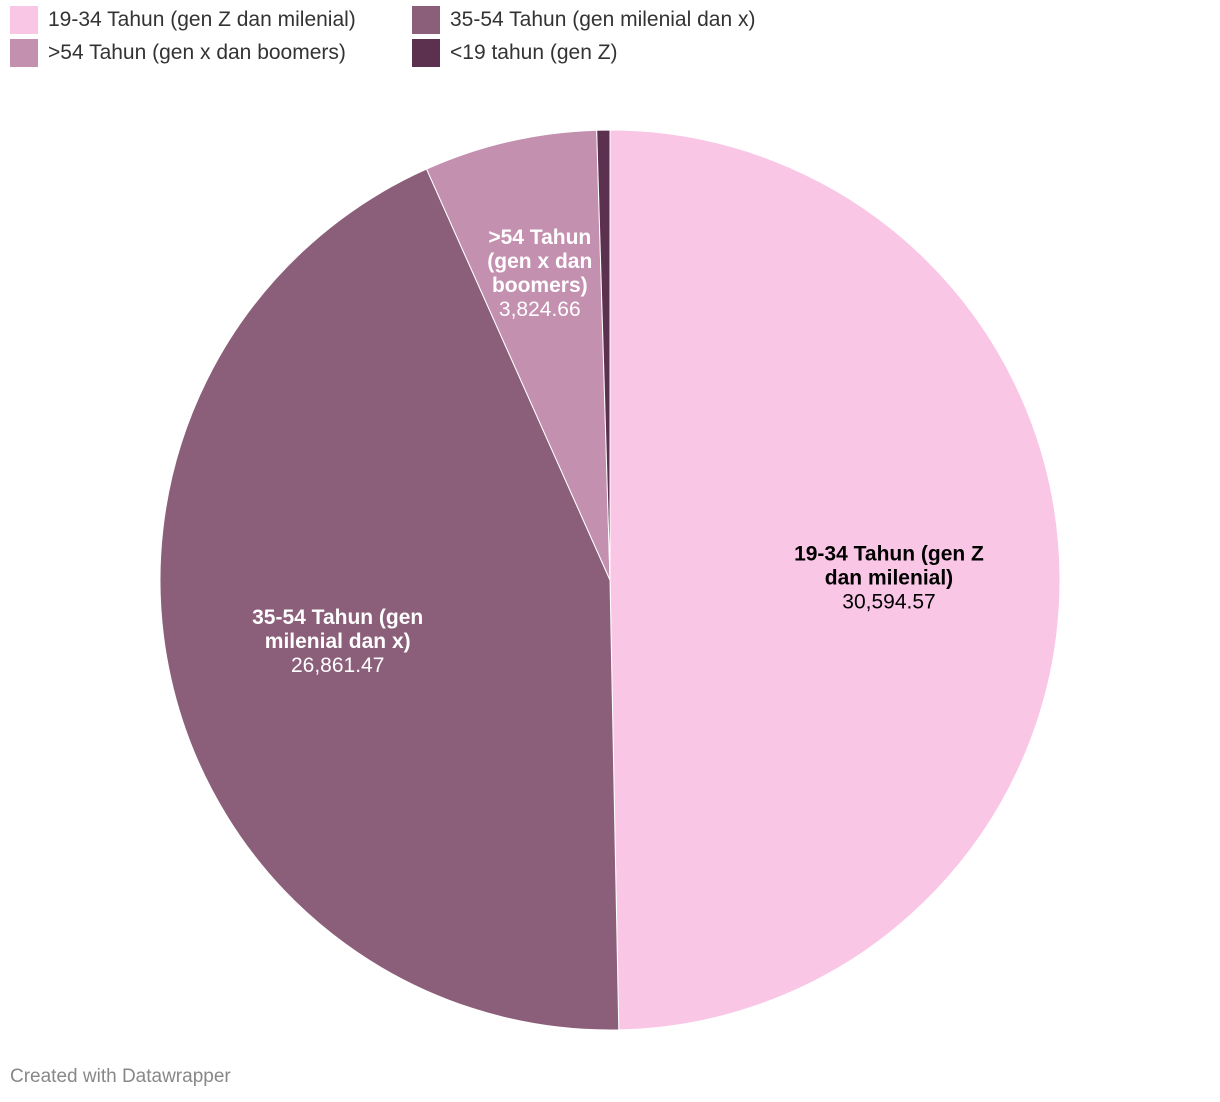 The image size is (1220, 1102). I want to click on slice-label: >54 Tahun, so click(539, 237).